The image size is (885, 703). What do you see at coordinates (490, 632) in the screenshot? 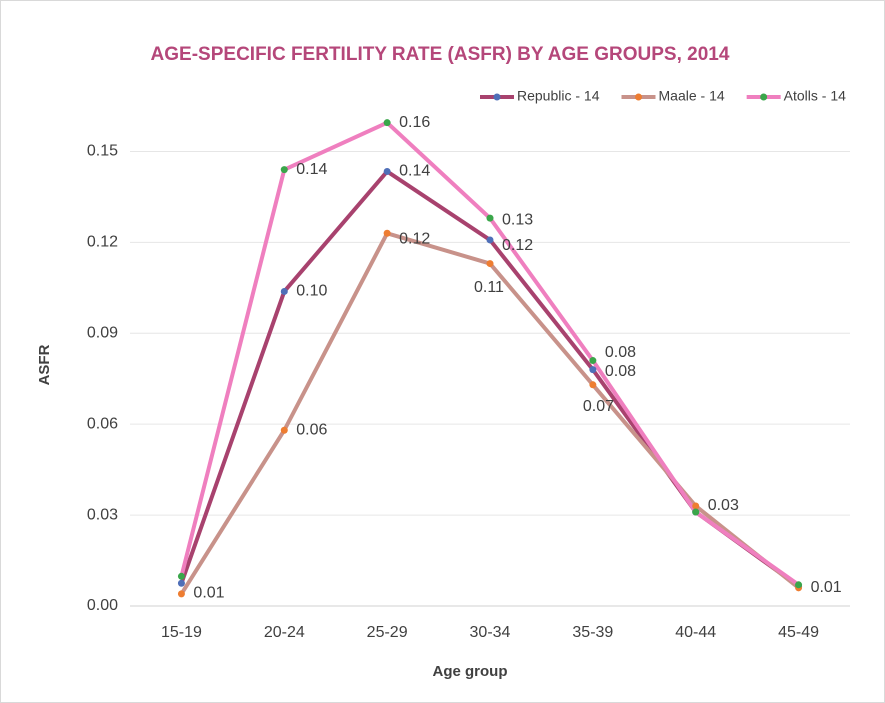
I see `x-tick-label: 30-34` at bounding box center [490, 632].